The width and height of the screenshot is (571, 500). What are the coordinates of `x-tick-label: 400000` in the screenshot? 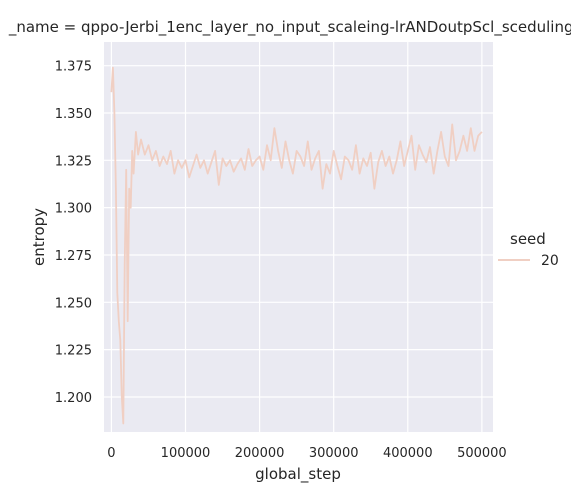 It's located at (408, 453).